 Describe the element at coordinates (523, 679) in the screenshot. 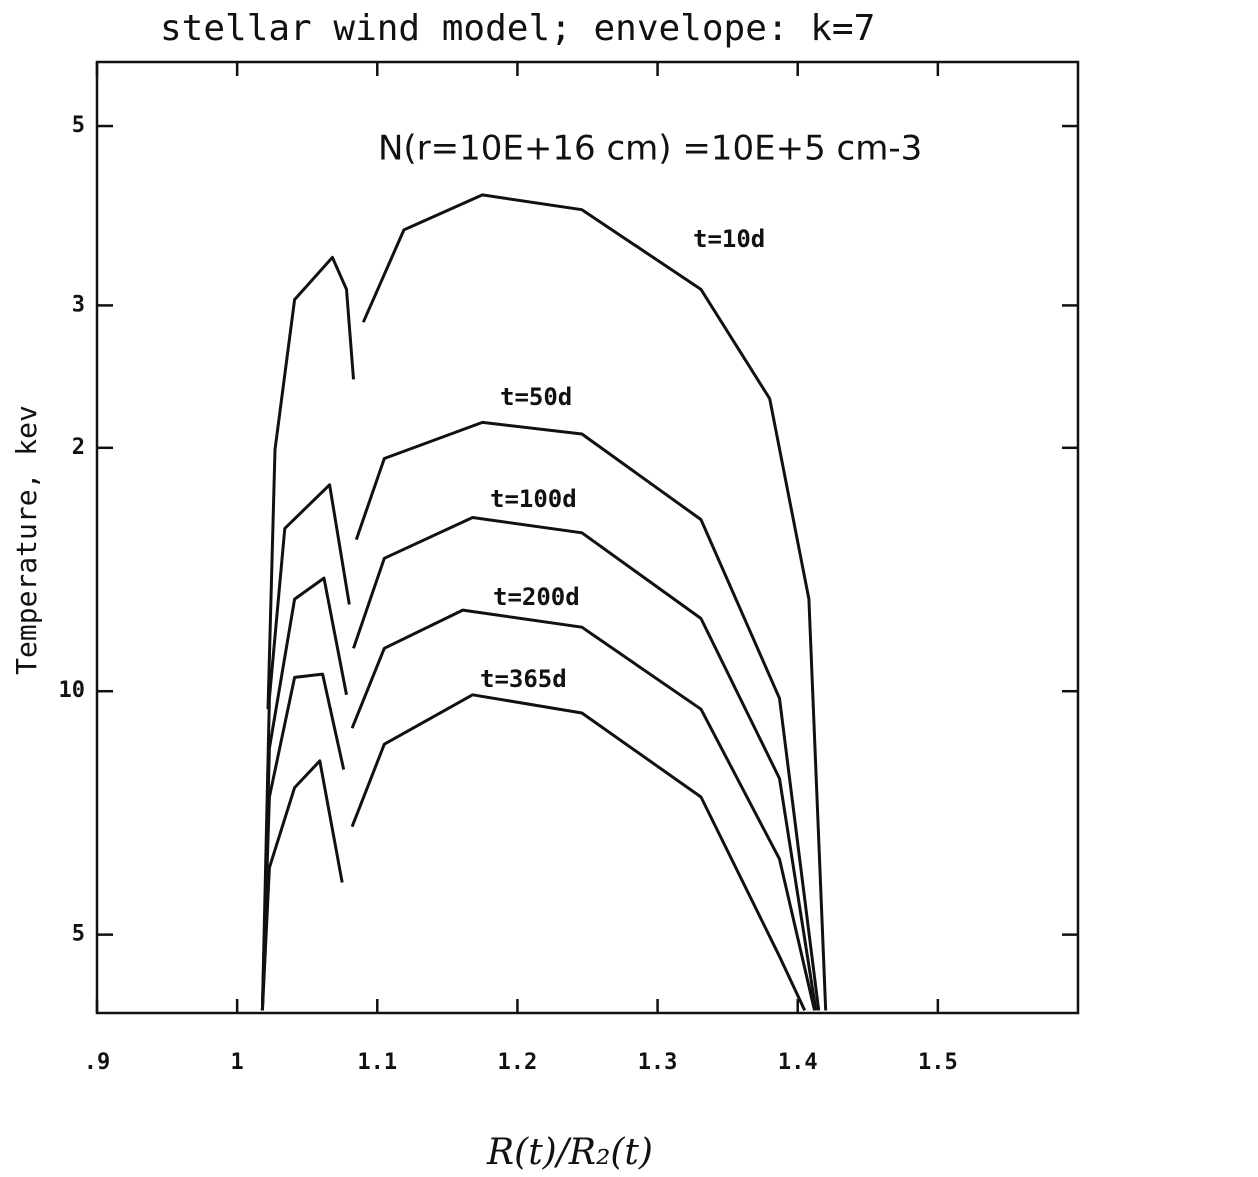

I see `series-label: t=365d` at that location.